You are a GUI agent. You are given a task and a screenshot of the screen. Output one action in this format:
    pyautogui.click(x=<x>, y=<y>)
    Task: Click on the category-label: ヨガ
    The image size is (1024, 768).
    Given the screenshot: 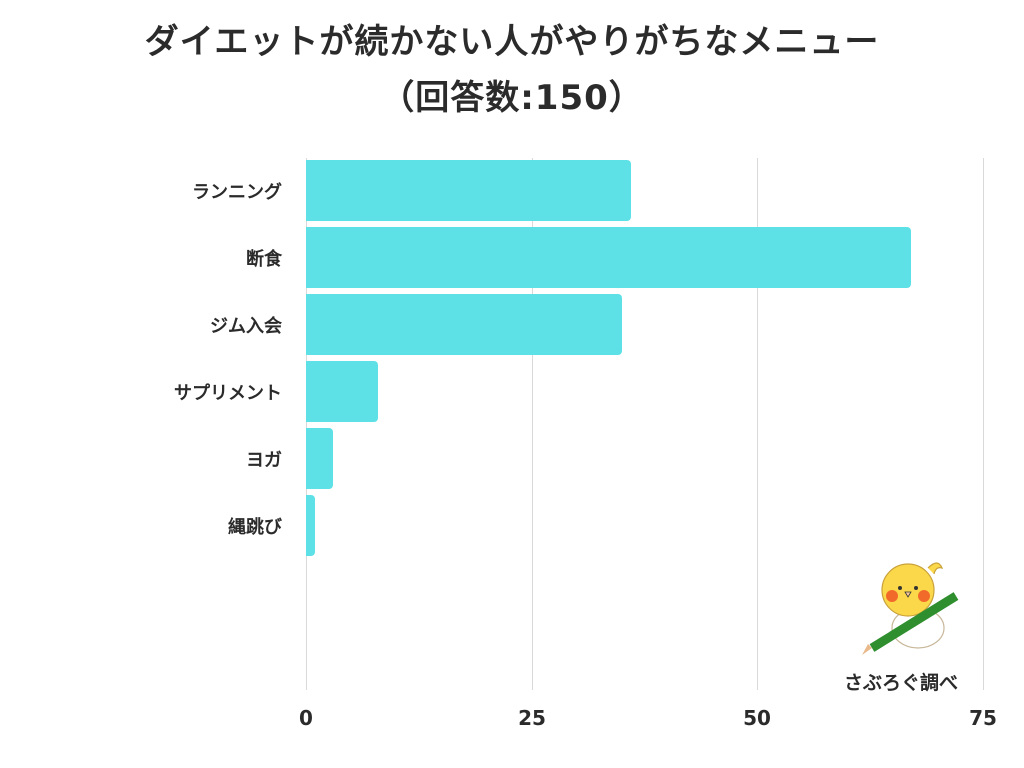 What is the action you would take?
    pyautogui.click(x=264, y=460)
    